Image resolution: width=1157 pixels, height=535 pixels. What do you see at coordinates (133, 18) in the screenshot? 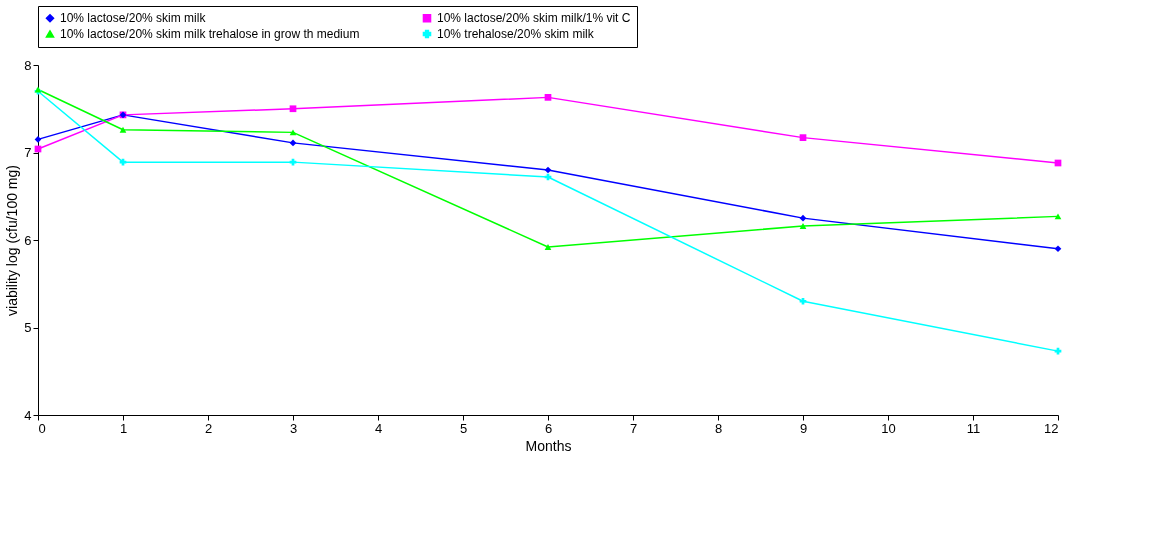
I see `legend-label: 10% lactose/20% skim milk` at bounding box center [133, 18].